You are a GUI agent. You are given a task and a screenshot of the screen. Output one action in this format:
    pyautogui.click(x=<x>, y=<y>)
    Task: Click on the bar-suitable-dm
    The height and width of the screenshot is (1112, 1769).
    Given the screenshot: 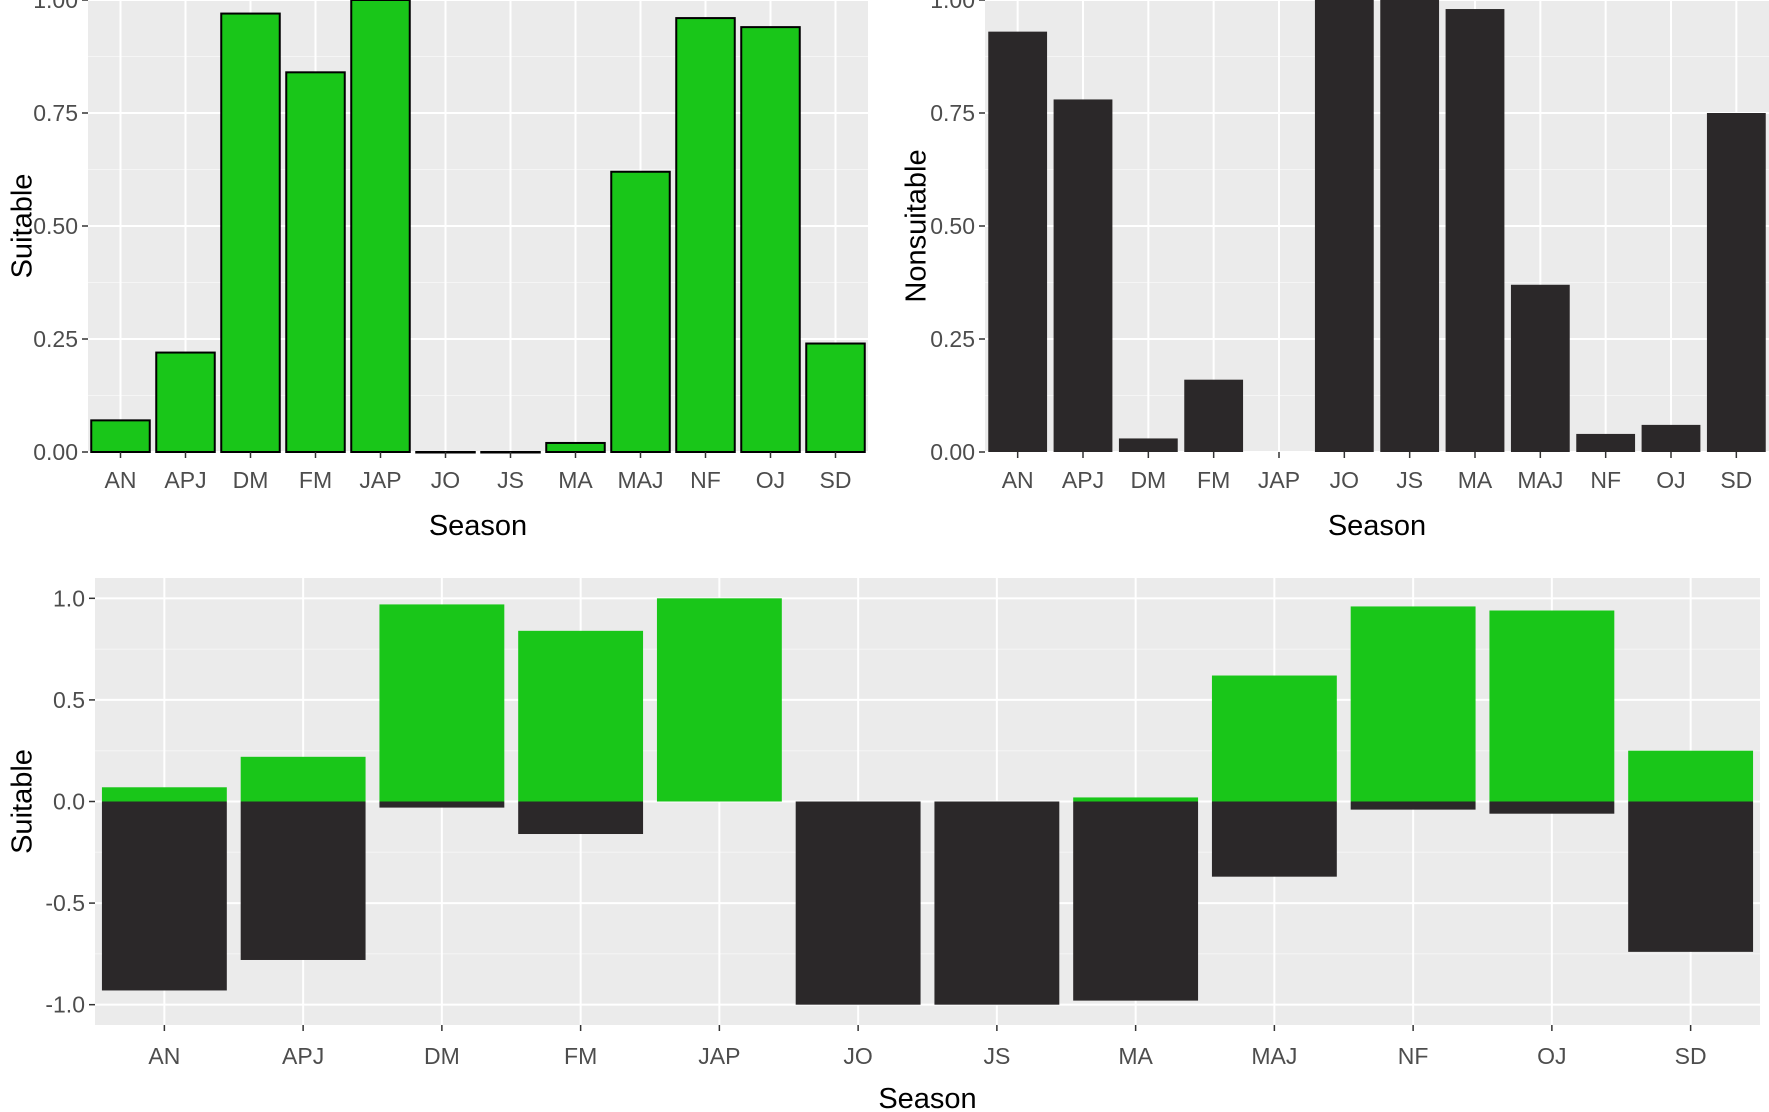 What is the action you would take?
    pyautogui.click(x=442, y=703)
    